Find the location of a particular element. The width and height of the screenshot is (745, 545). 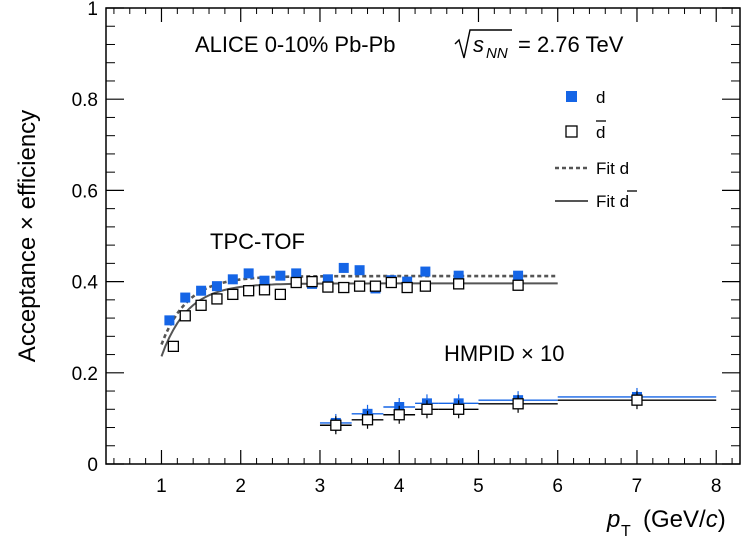

x-tick-label: 4 is located at coordinates (399, 486).